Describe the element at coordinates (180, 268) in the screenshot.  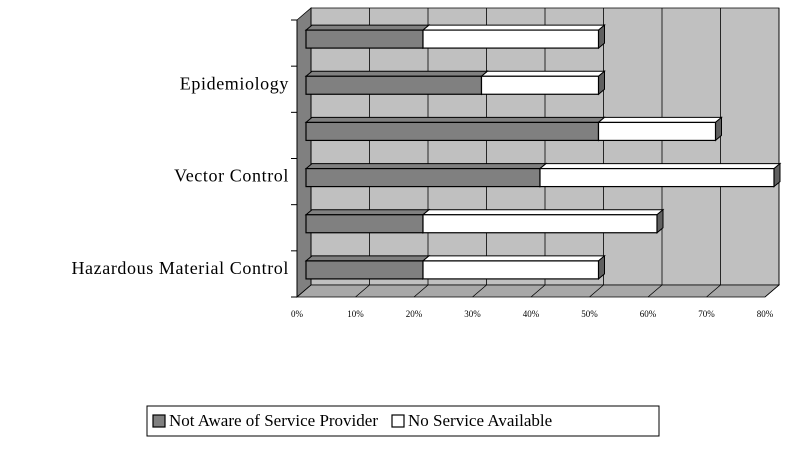
I see `y-tick-label: Hazardous Material Control` at that location.